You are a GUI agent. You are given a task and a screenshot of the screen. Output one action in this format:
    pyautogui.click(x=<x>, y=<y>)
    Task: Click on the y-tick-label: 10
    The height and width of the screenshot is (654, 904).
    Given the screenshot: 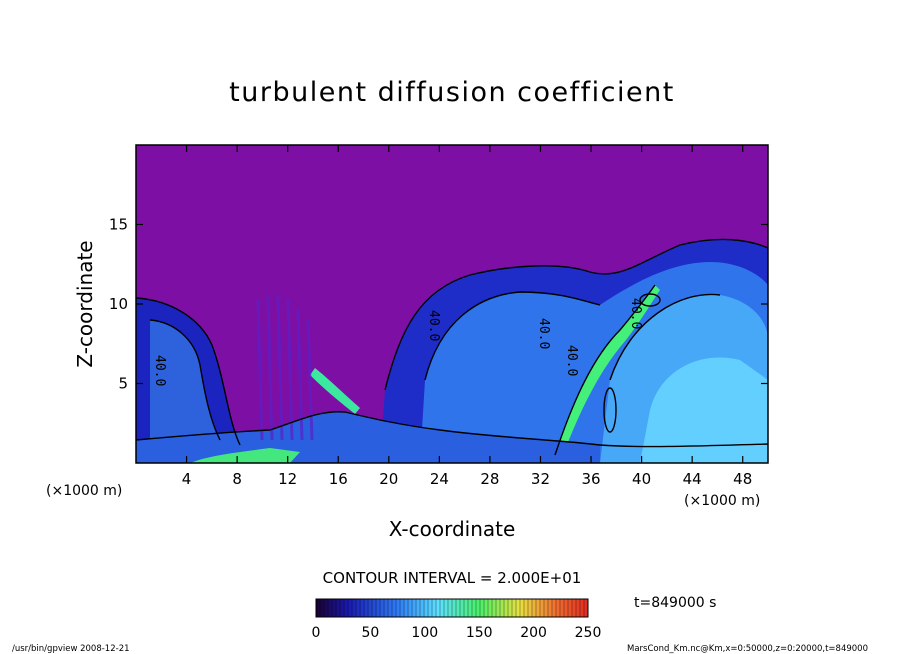 What is the action you would take?
    pyautogui.click(x=118, y=304)
    